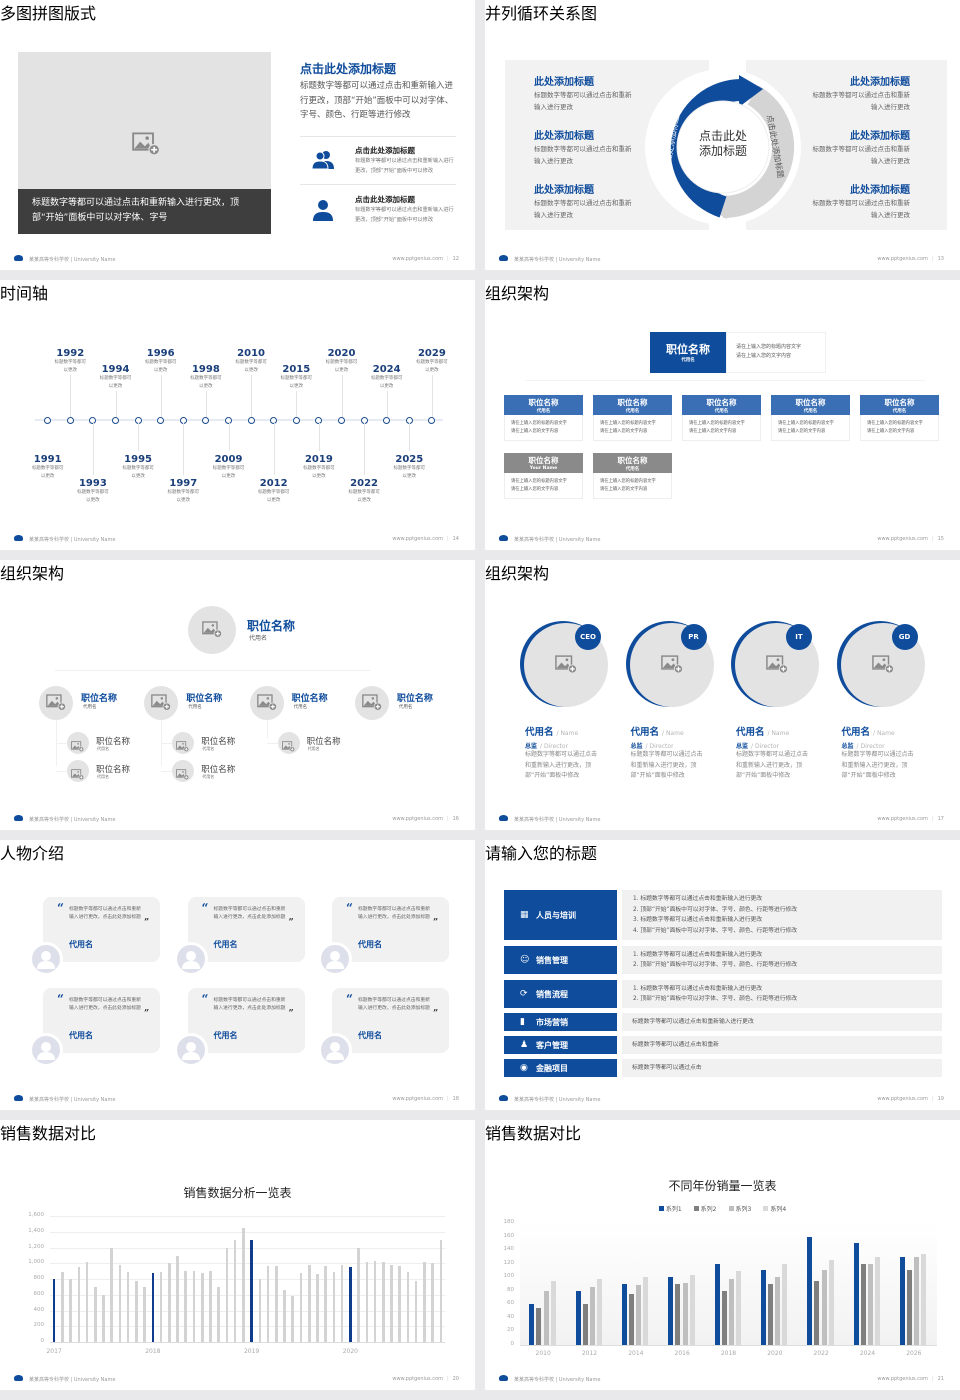 This screenshot has height=1400, width=960. I want to click on description-line: 4. 顶部“开始”面板中可以对字体、字号、颜色、行距等进行修改, so click(715, 930).